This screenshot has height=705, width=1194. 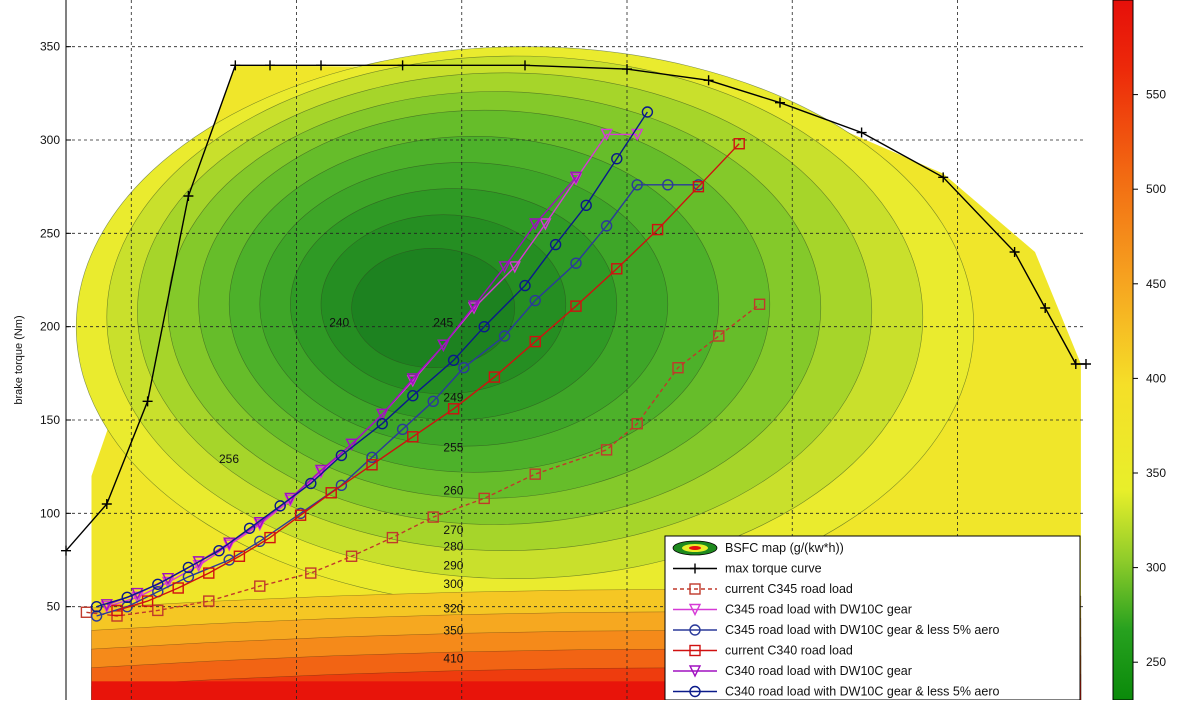 What do you see at coordinates (1156, 378) in the screenshot?
I see `colorbar-tick-label: 400` at bounding box center [1156, 378].